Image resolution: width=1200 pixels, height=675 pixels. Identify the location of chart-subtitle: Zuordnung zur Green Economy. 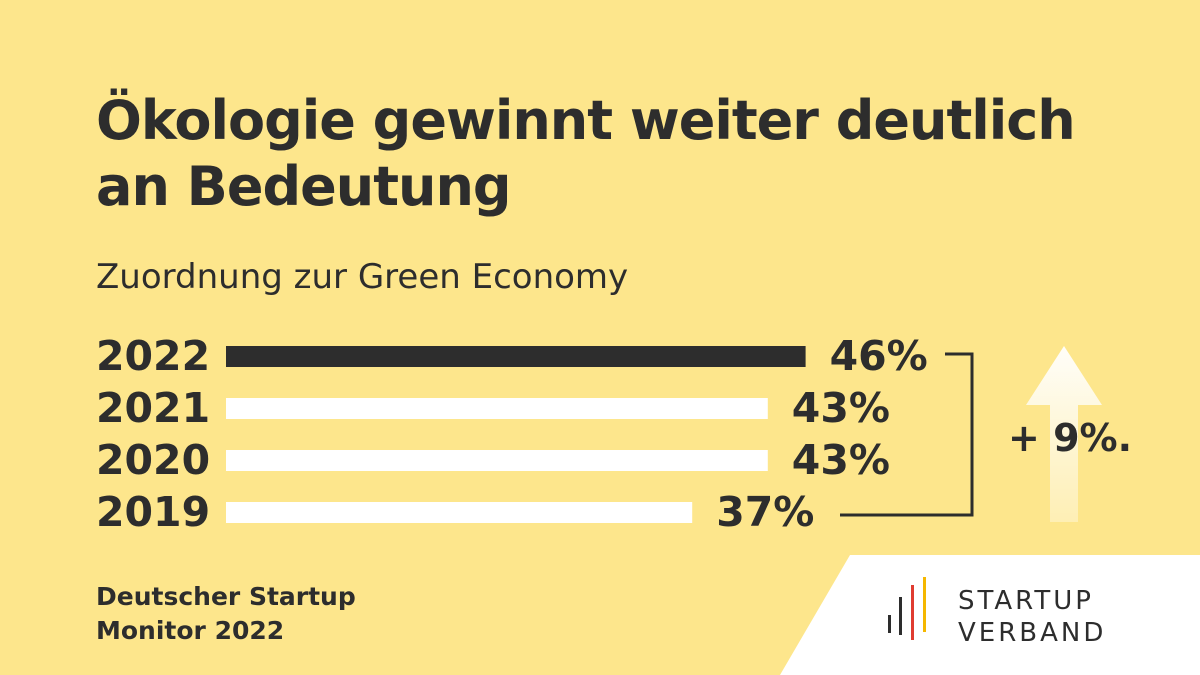
(362, 277).